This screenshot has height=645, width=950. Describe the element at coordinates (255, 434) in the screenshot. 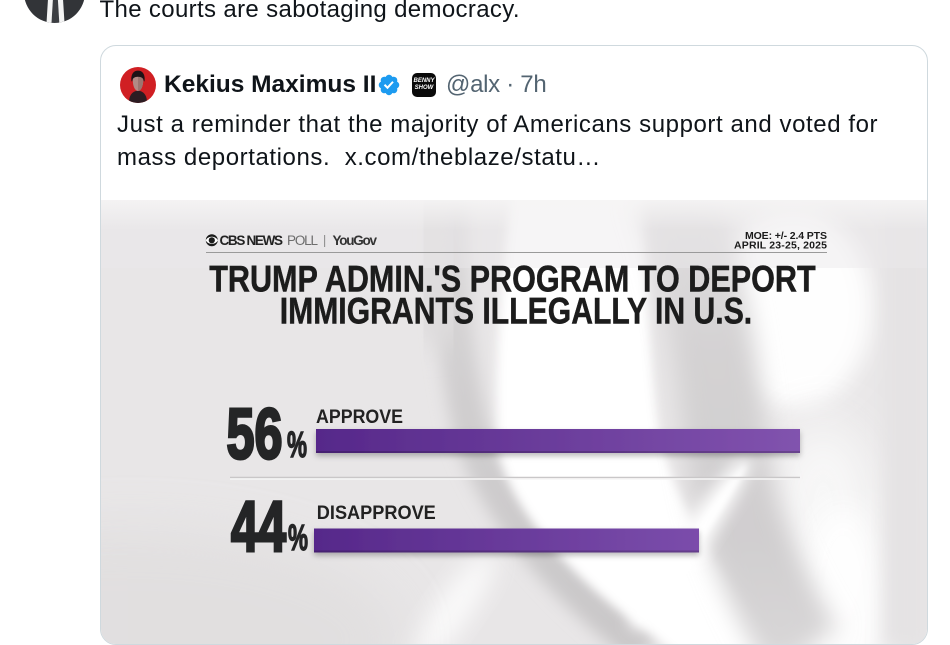

I see `svg-text: 56` at that location.